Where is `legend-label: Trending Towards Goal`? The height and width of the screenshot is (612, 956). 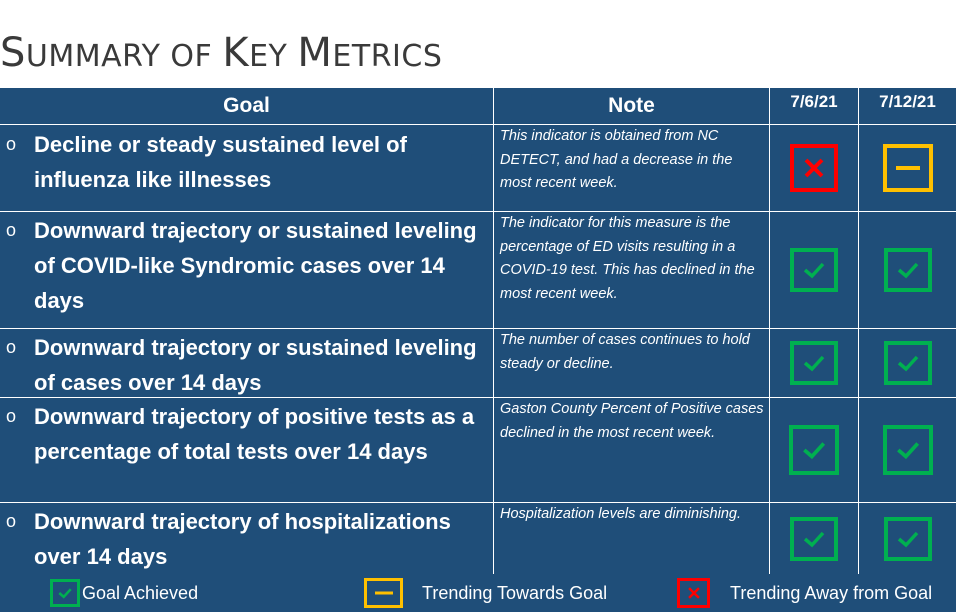 legend-label: Trending Towards Goal is located at coordinates (515, 592).